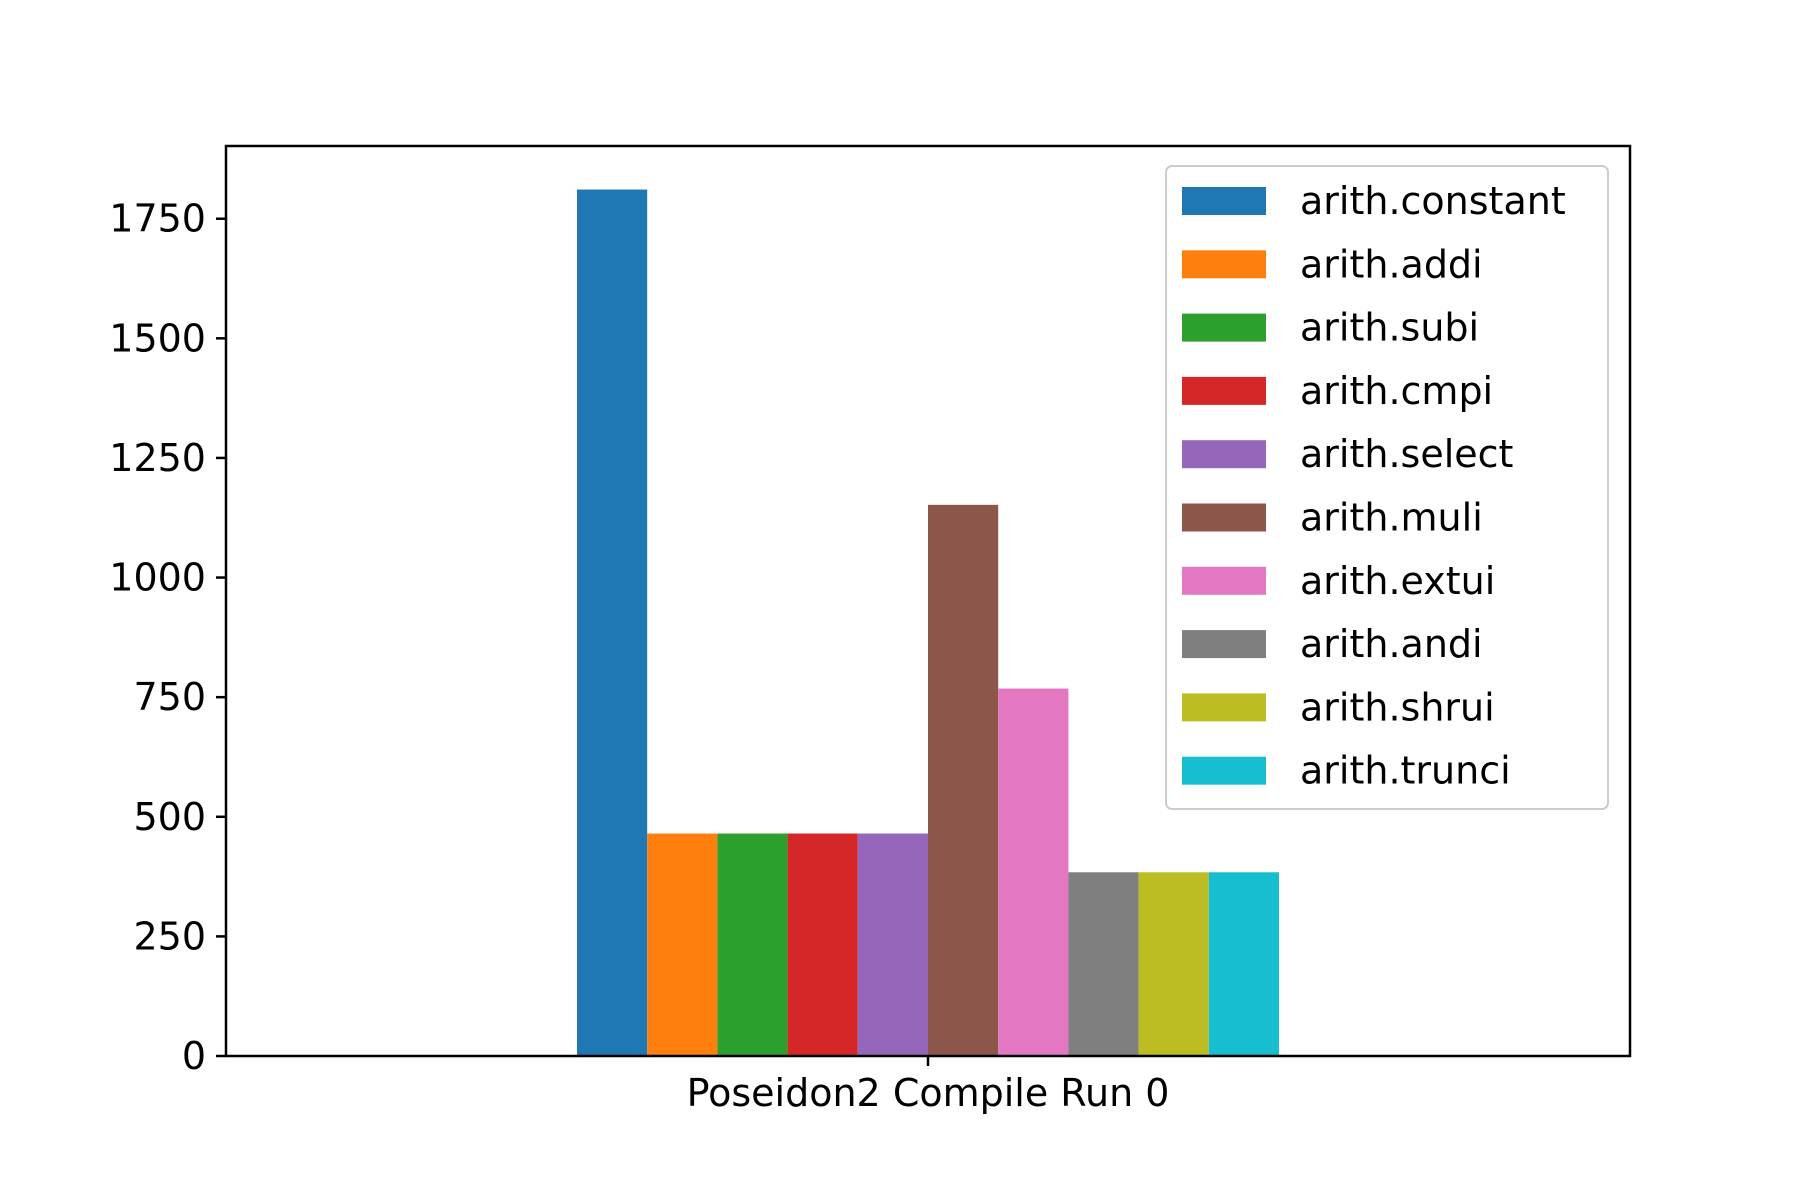 This screenshot has height=1200, width=1800. What do you see at coordinates (1396, 391) in the screenshot?
I see `legend-label: arith.cmpi` at bounding box center [1396, 391].